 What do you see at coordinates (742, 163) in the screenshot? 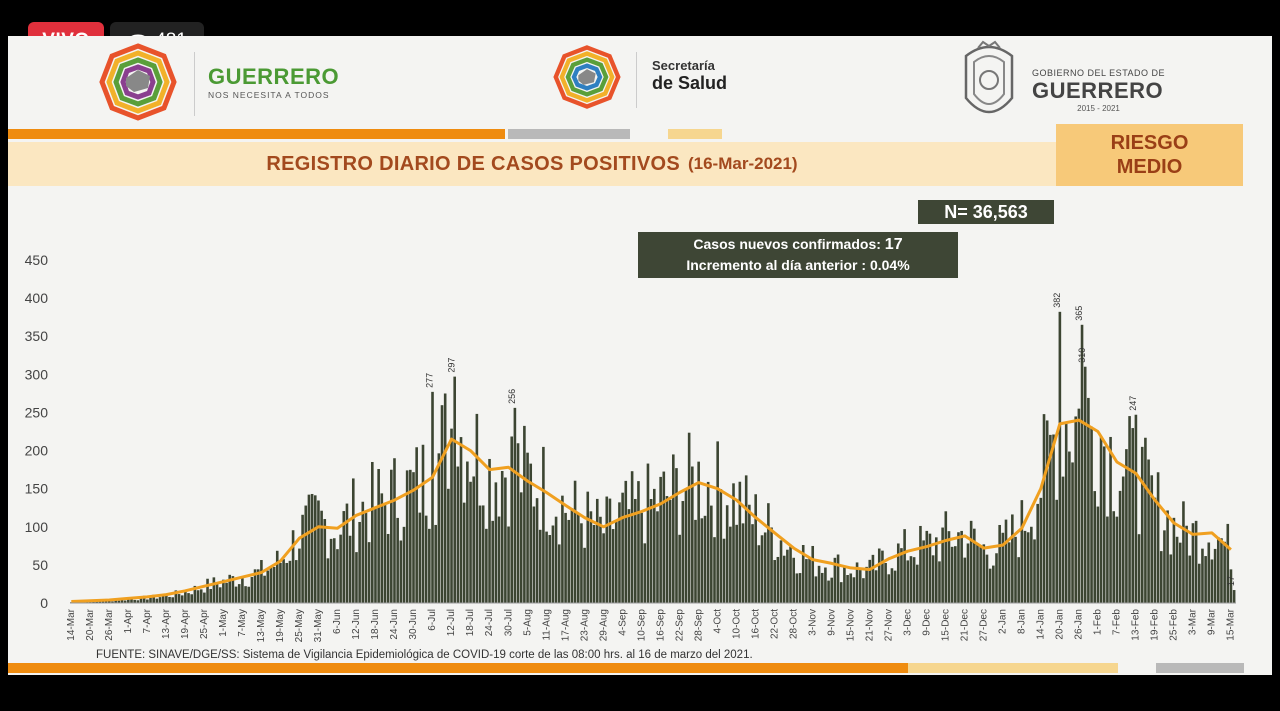
I see `chart-date: (16-Mar-2021)` at bounding box center [742, 163].